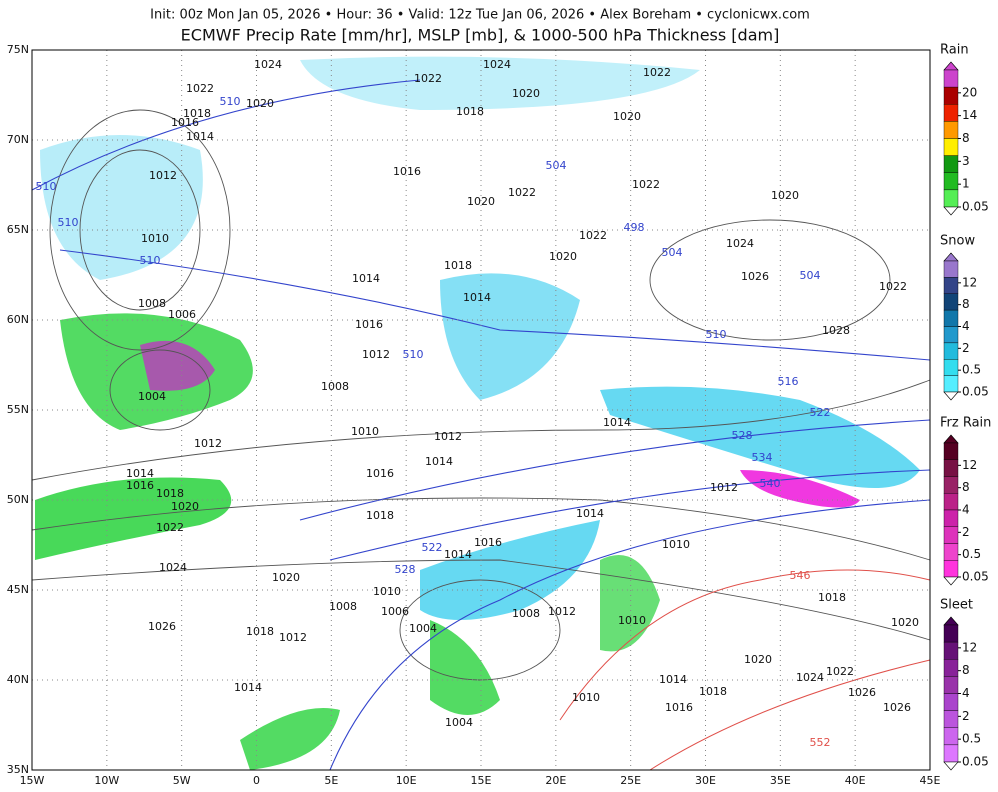  I want to click on lat-tick-label: 60N, so click(18, 319).